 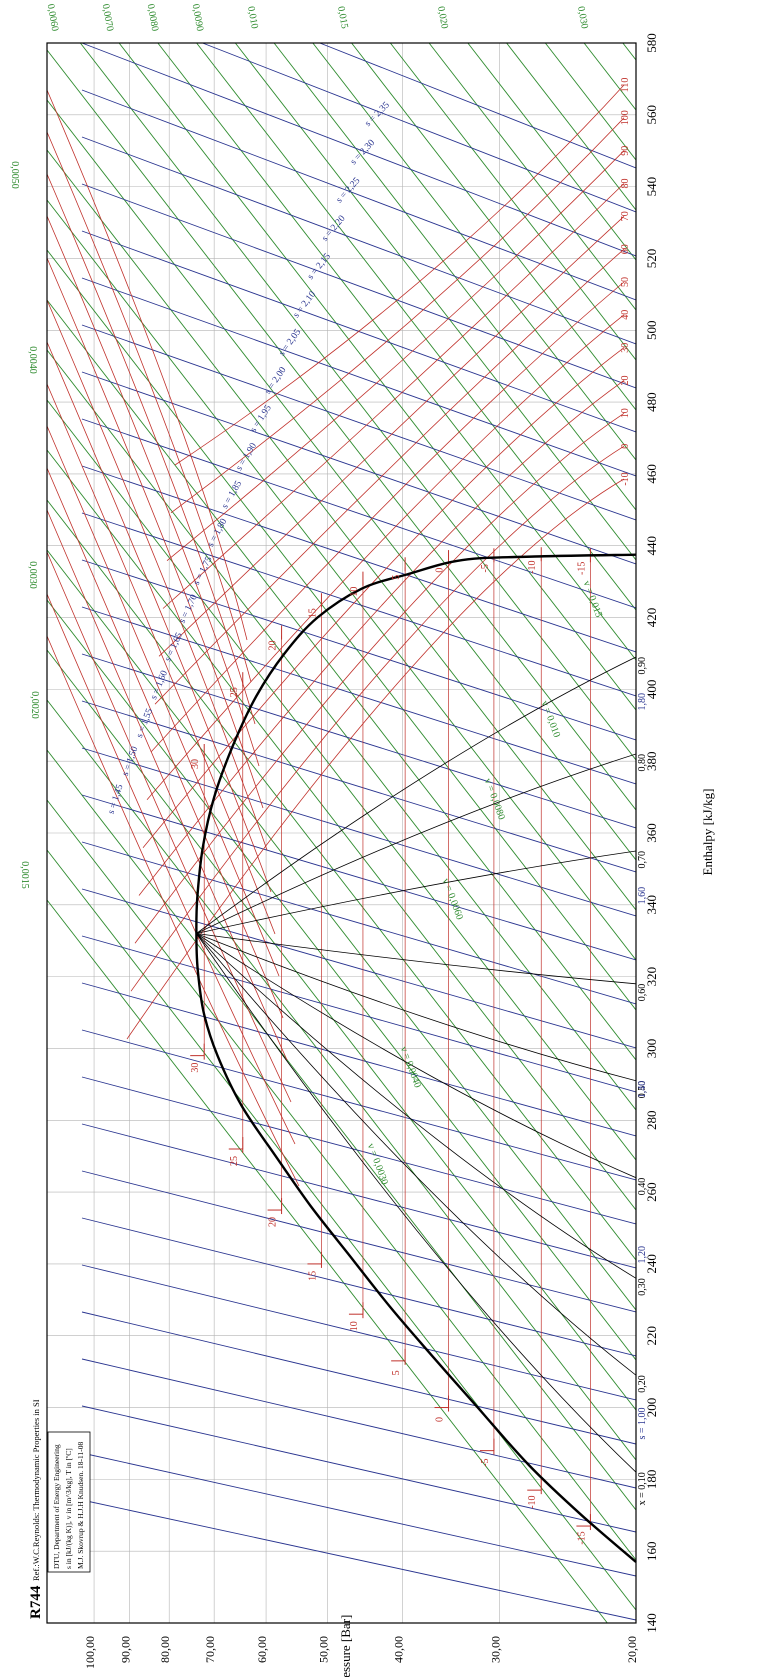 I want to click on isotherm-label-superheat: 0, so click(x=625, y=446).